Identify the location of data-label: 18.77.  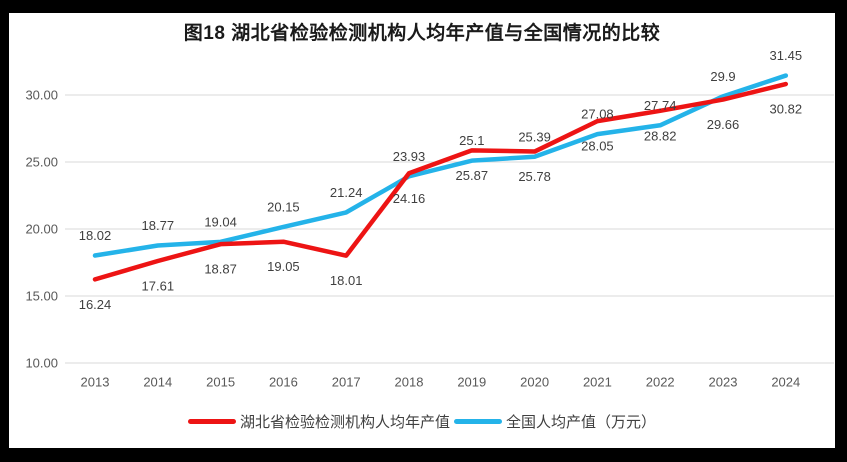
(158, 225).